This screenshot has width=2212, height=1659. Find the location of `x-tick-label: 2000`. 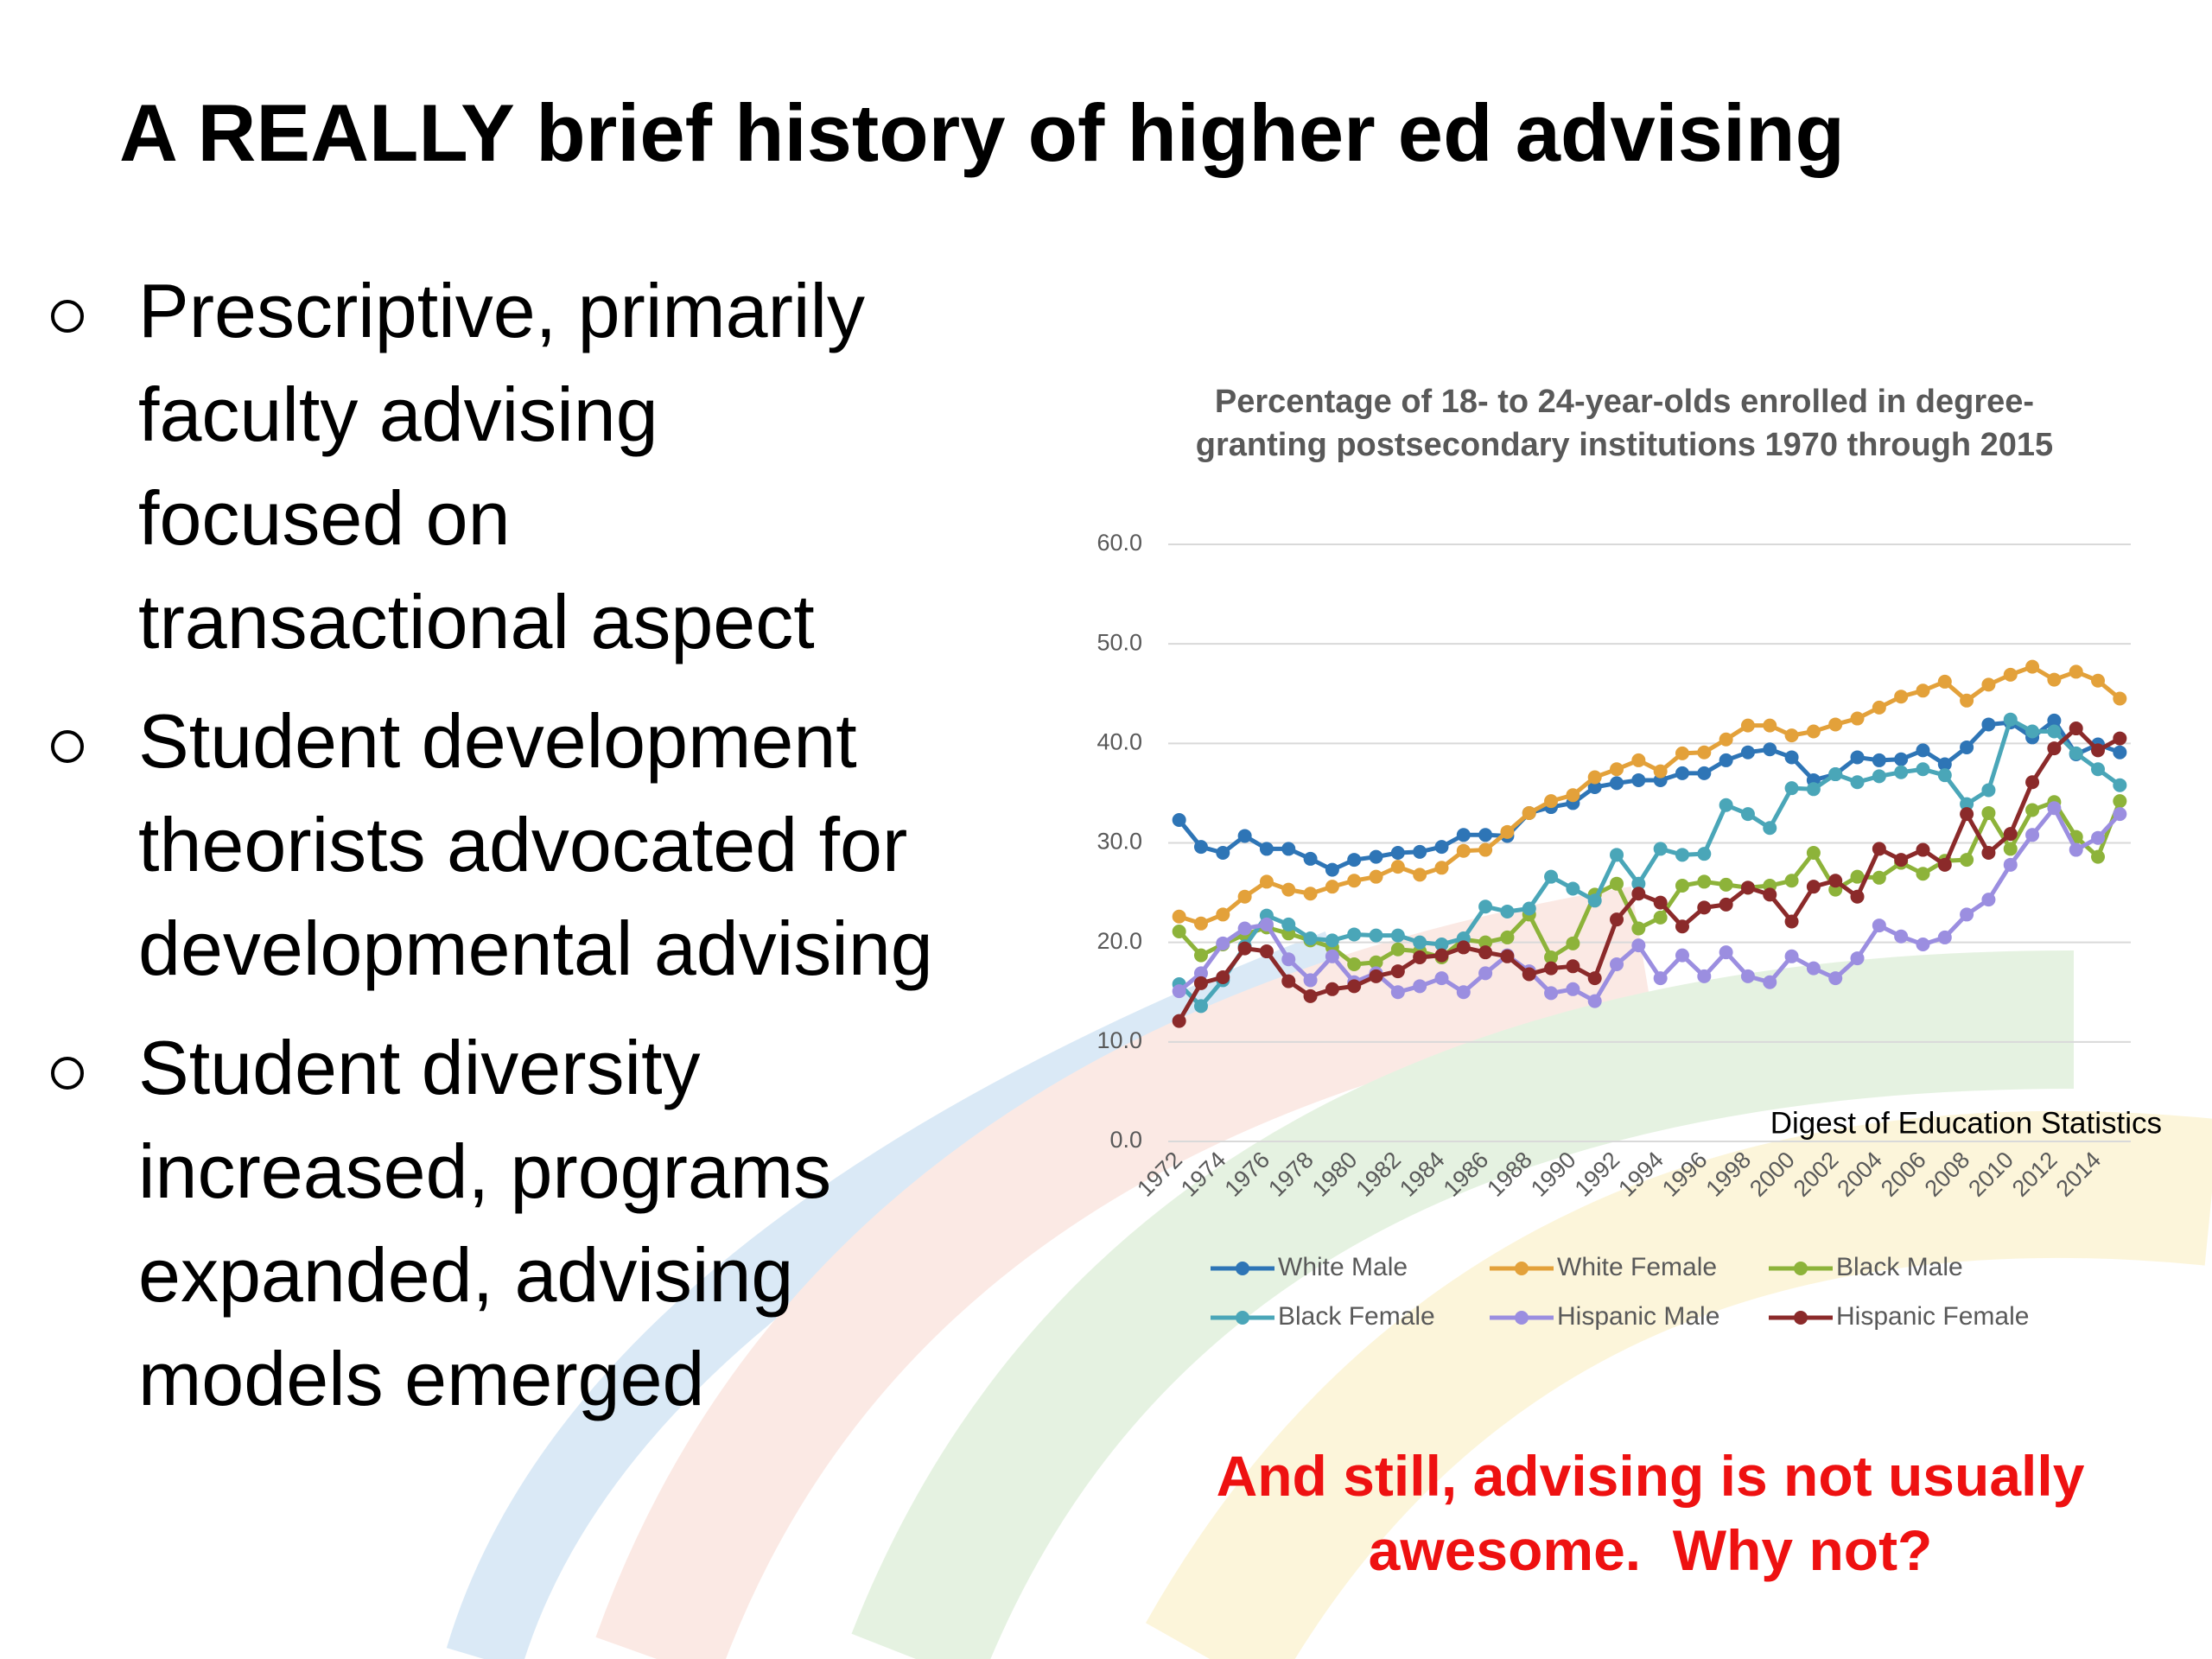

x-tick-label: 2000 is located at coordinates (1773, 1174).